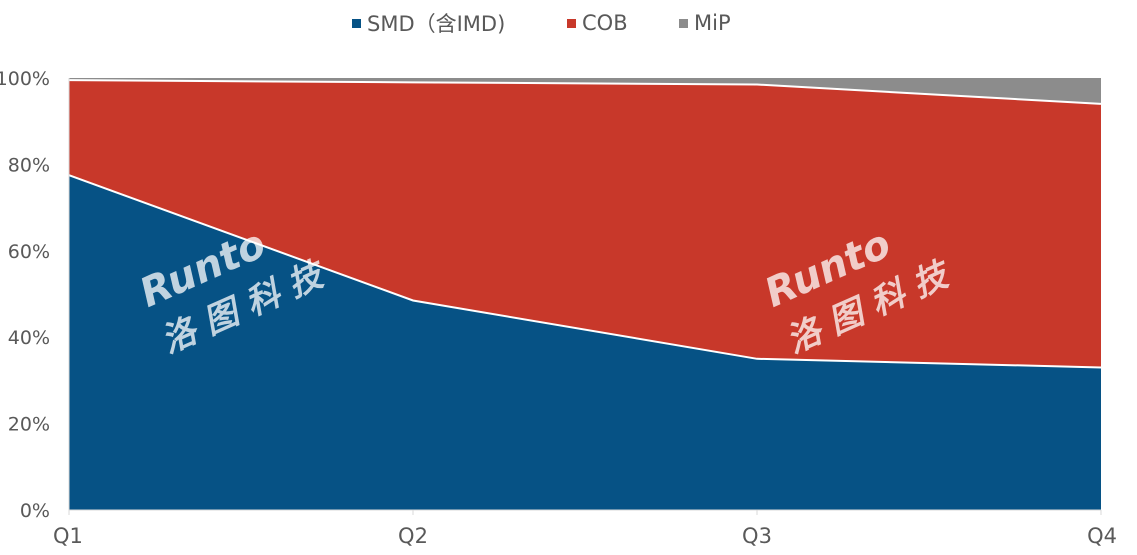 The width and height of the screenshot is (1137, 555). Describe the element at coordinates (356, 23) in the screenshot. I see `legend-swatch-smd` at that location.